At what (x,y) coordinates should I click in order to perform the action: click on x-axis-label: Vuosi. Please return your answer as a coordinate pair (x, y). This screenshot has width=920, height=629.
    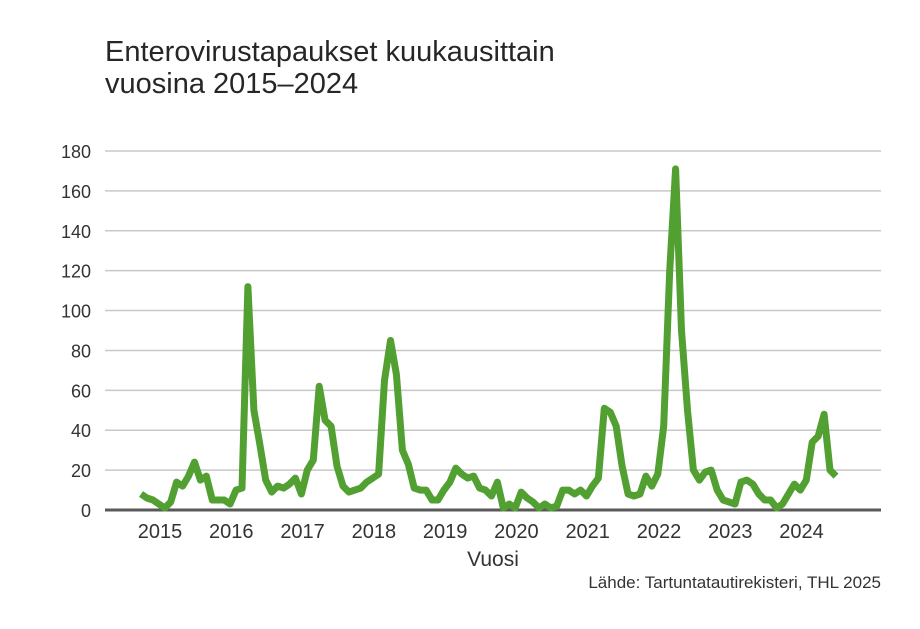
    Looking at the image, I should click on (493, 559).